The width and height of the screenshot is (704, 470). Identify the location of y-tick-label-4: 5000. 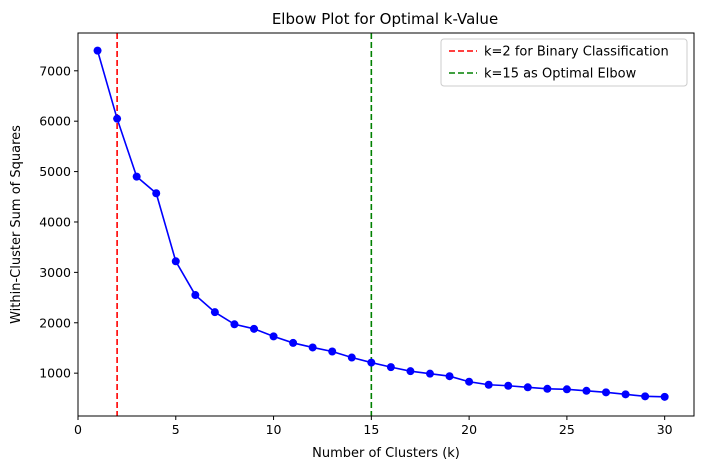
(55, 171).